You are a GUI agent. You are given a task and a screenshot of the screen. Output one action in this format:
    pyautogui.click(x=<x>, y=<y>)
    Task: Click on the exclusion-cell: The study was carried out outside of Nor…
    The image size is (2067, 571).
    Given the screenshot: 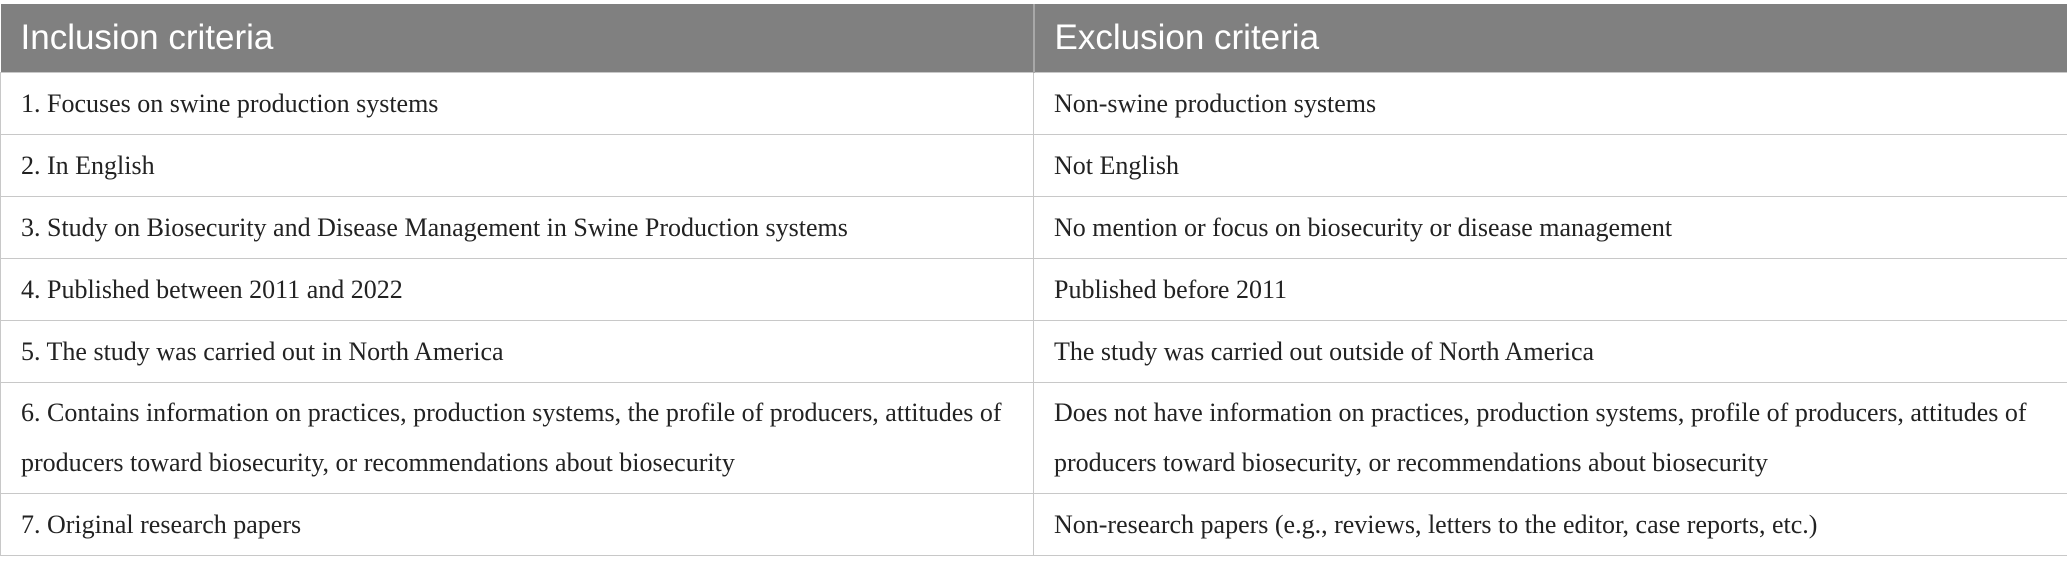 What is the action you would take?
    pyautogui.click(x=1550, y=351)
    